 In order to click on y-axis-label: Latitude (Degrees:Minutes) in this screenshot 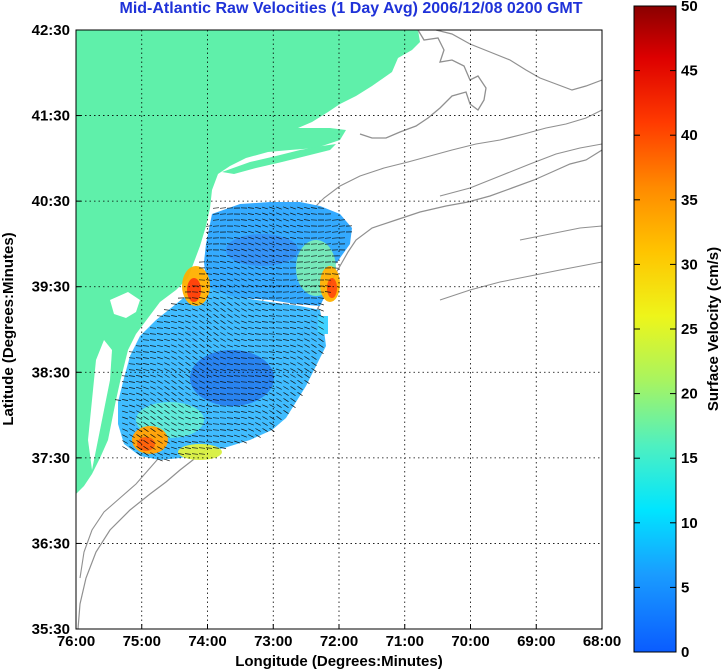, I will do `click(8, 328)`.